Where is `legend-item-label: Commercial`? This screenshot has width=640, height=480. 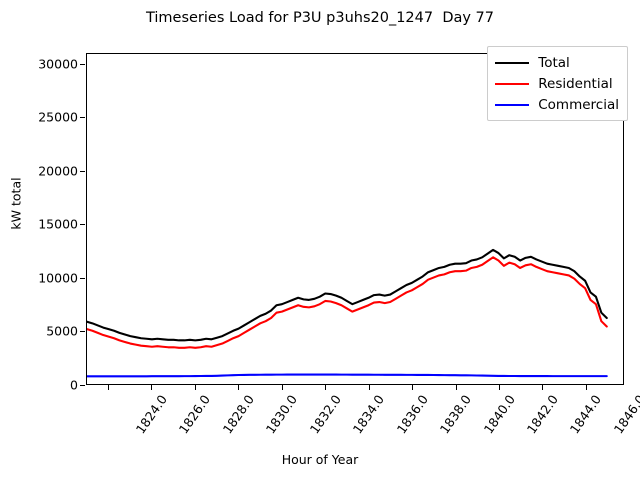 legend-item-label: Commercial is located at coordinates (578, 104).